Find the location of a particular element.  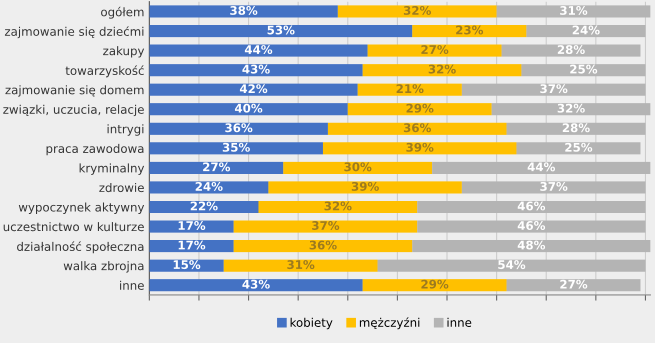

data-label: 35% is located at coordinates (236, 147).